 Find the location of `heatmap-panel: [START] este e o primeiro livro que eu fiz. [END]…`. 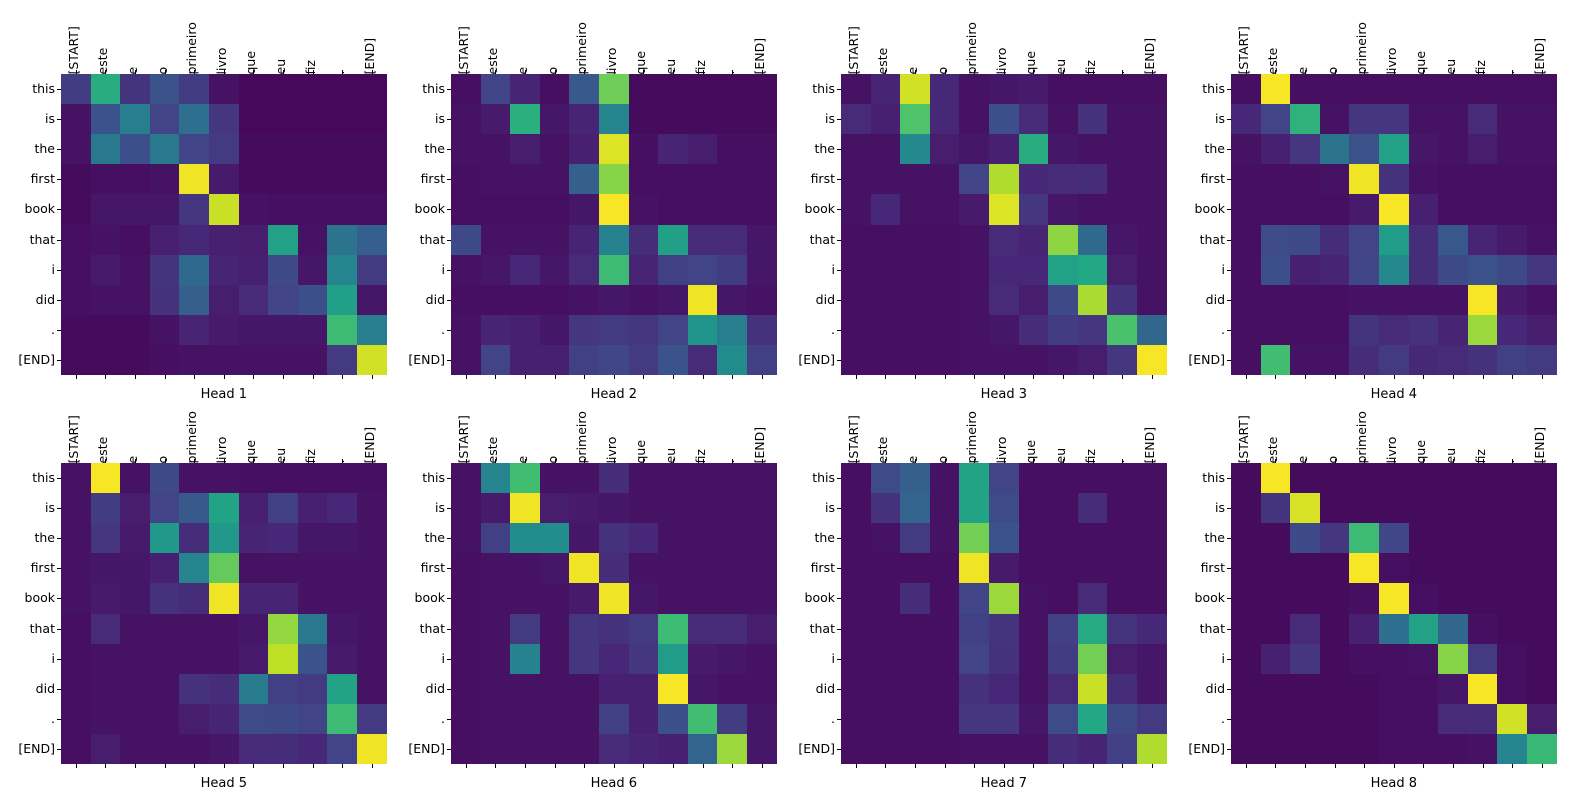

heatmap-panel: [START] este e o primeiro livro que eu fiz. [END]… is located at coordinates (982, 211).